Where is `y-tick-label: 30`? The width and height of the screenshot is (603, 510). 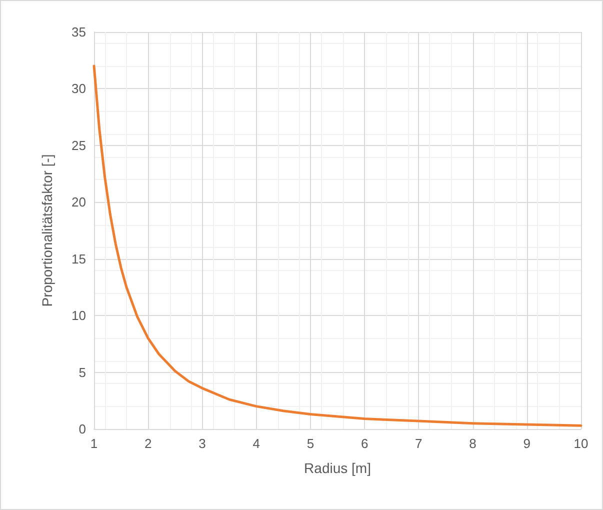
y-tick-label: 30 is located at coordinates (79, 88).